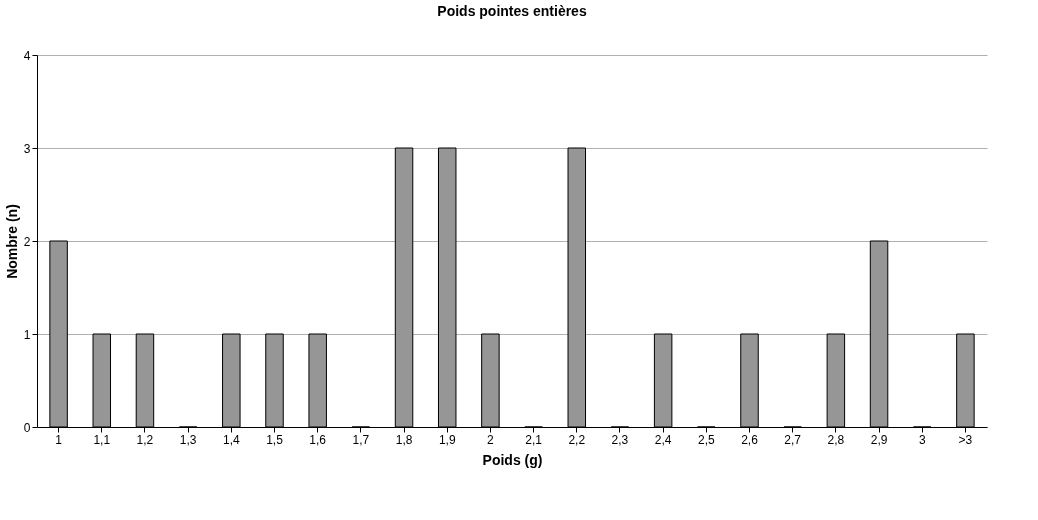 The width and height of the screenshot is (1038, 520). I want to click on y-tick-label: 4, so click(27, 55).